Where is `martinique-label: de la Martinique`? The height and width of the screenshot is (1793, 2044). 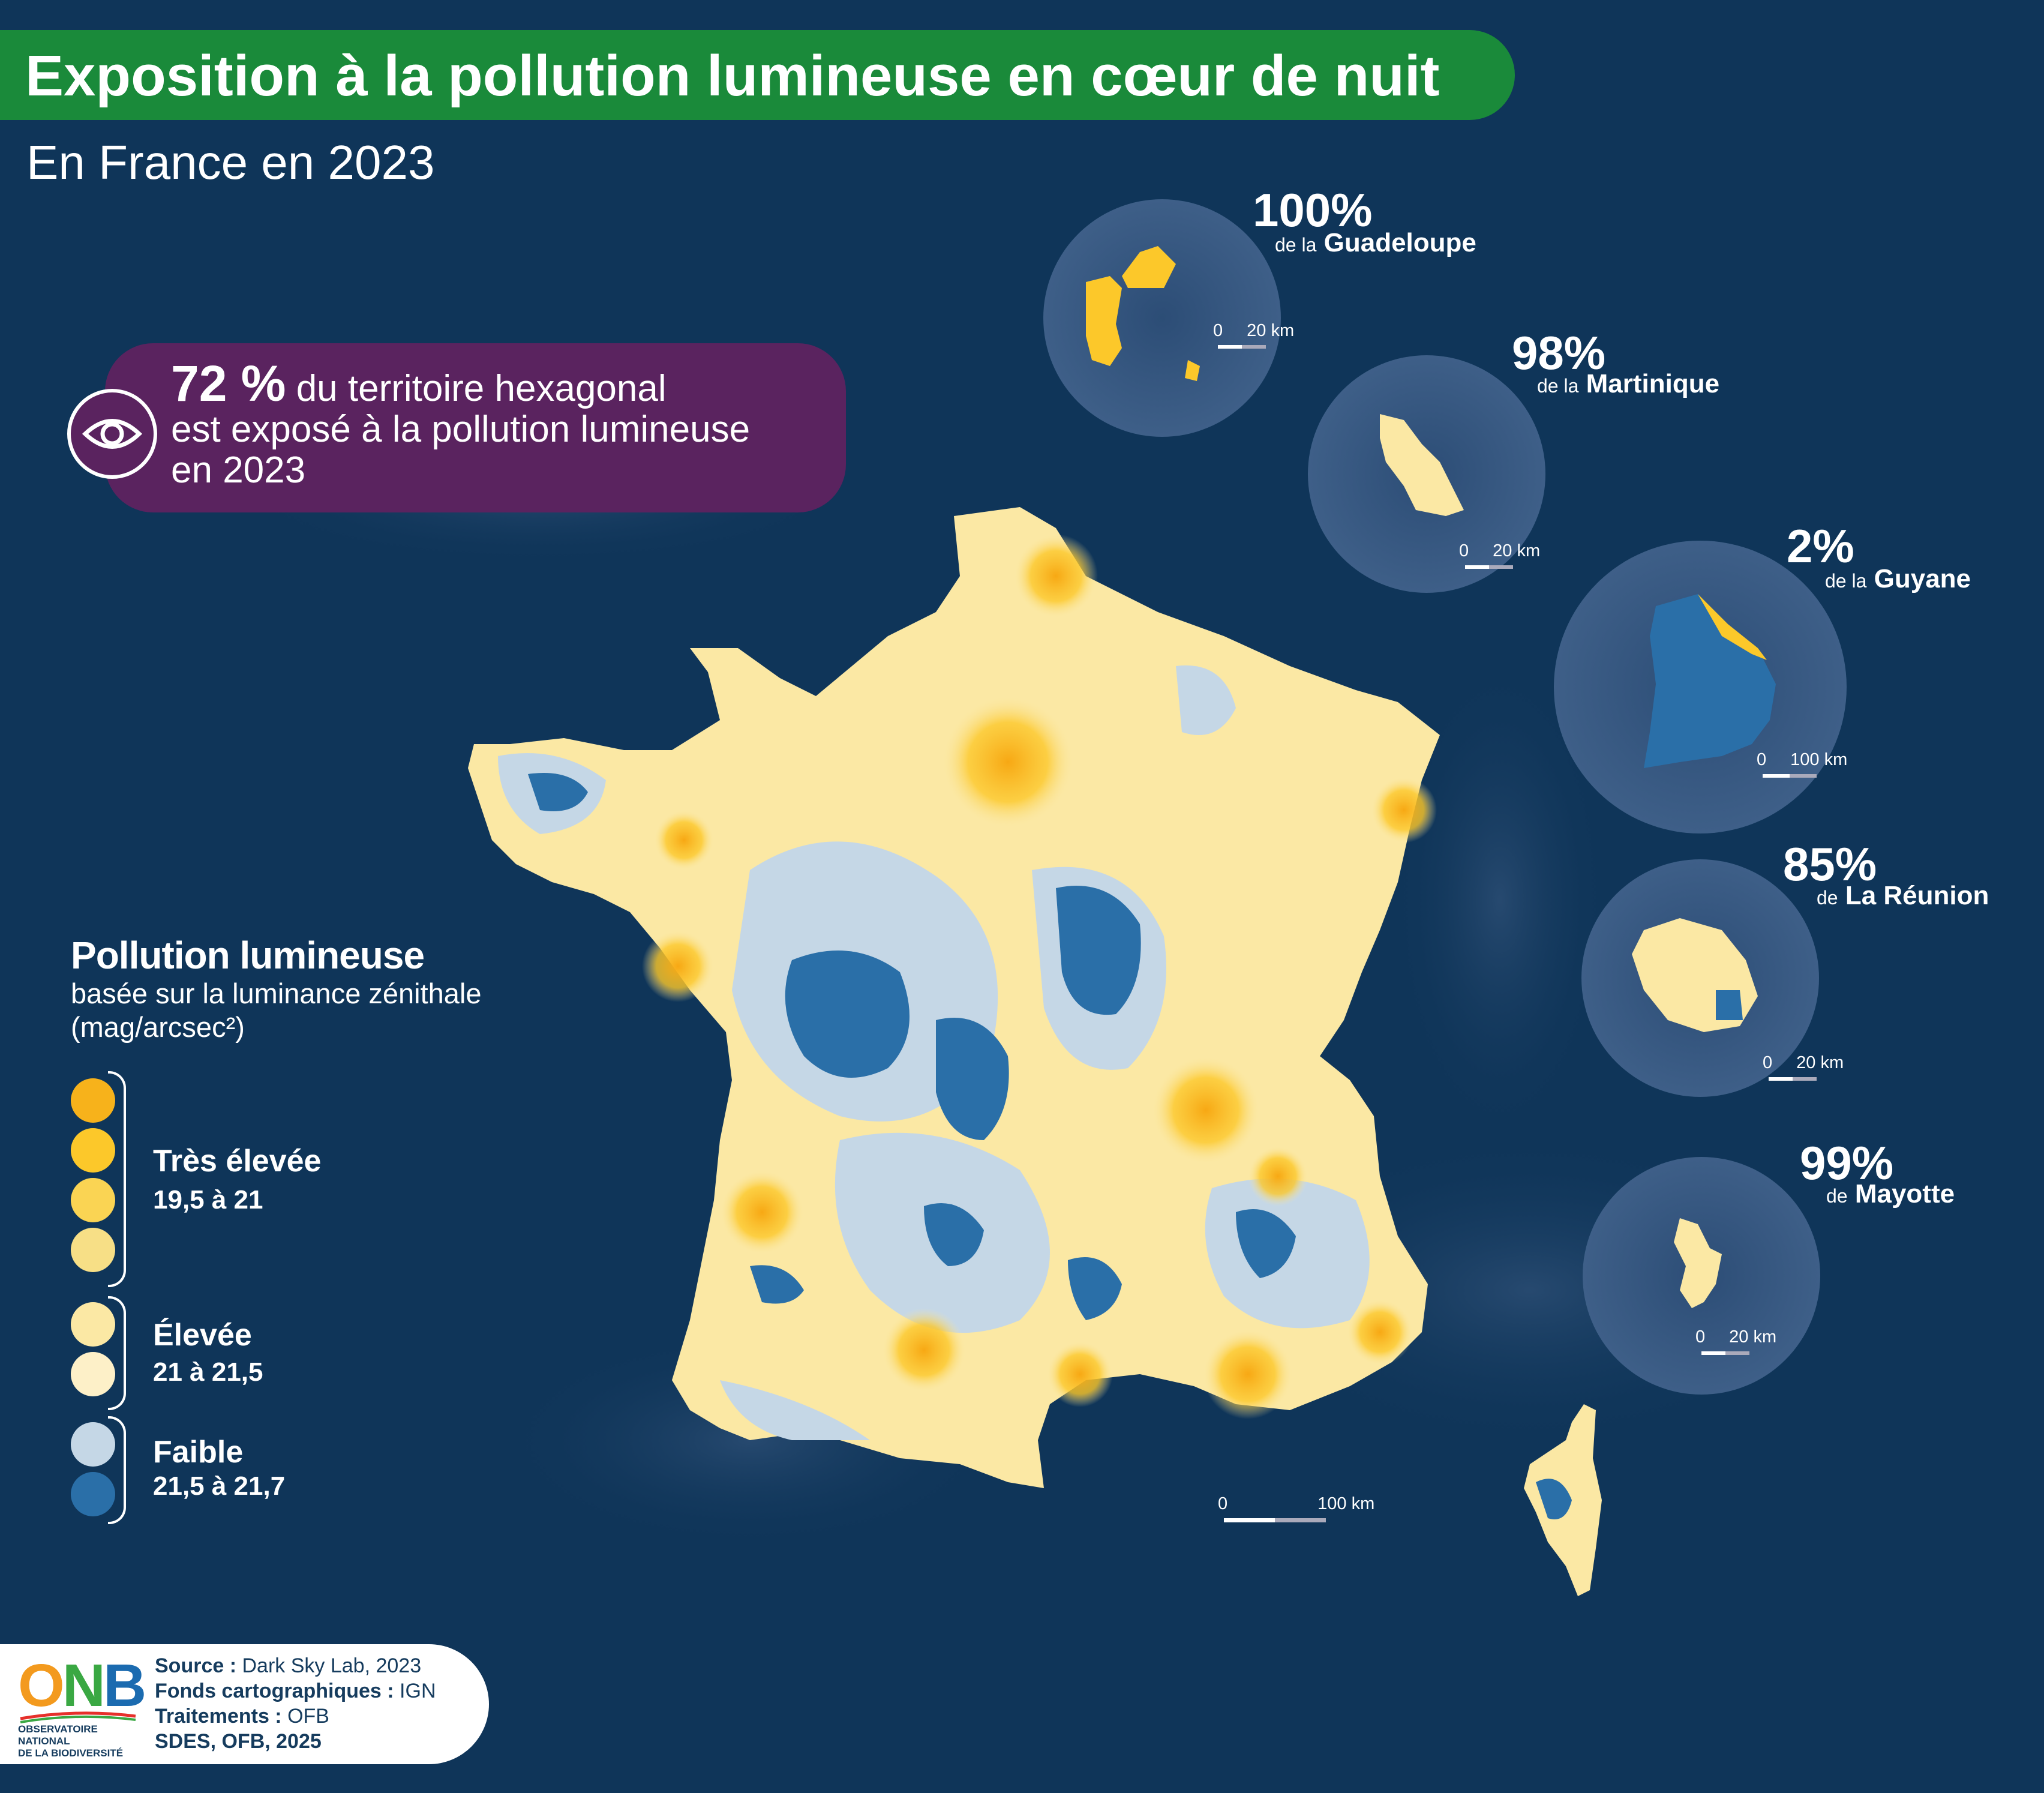
martinique-label: de la Martinique is located at coordinates (1628, 383).